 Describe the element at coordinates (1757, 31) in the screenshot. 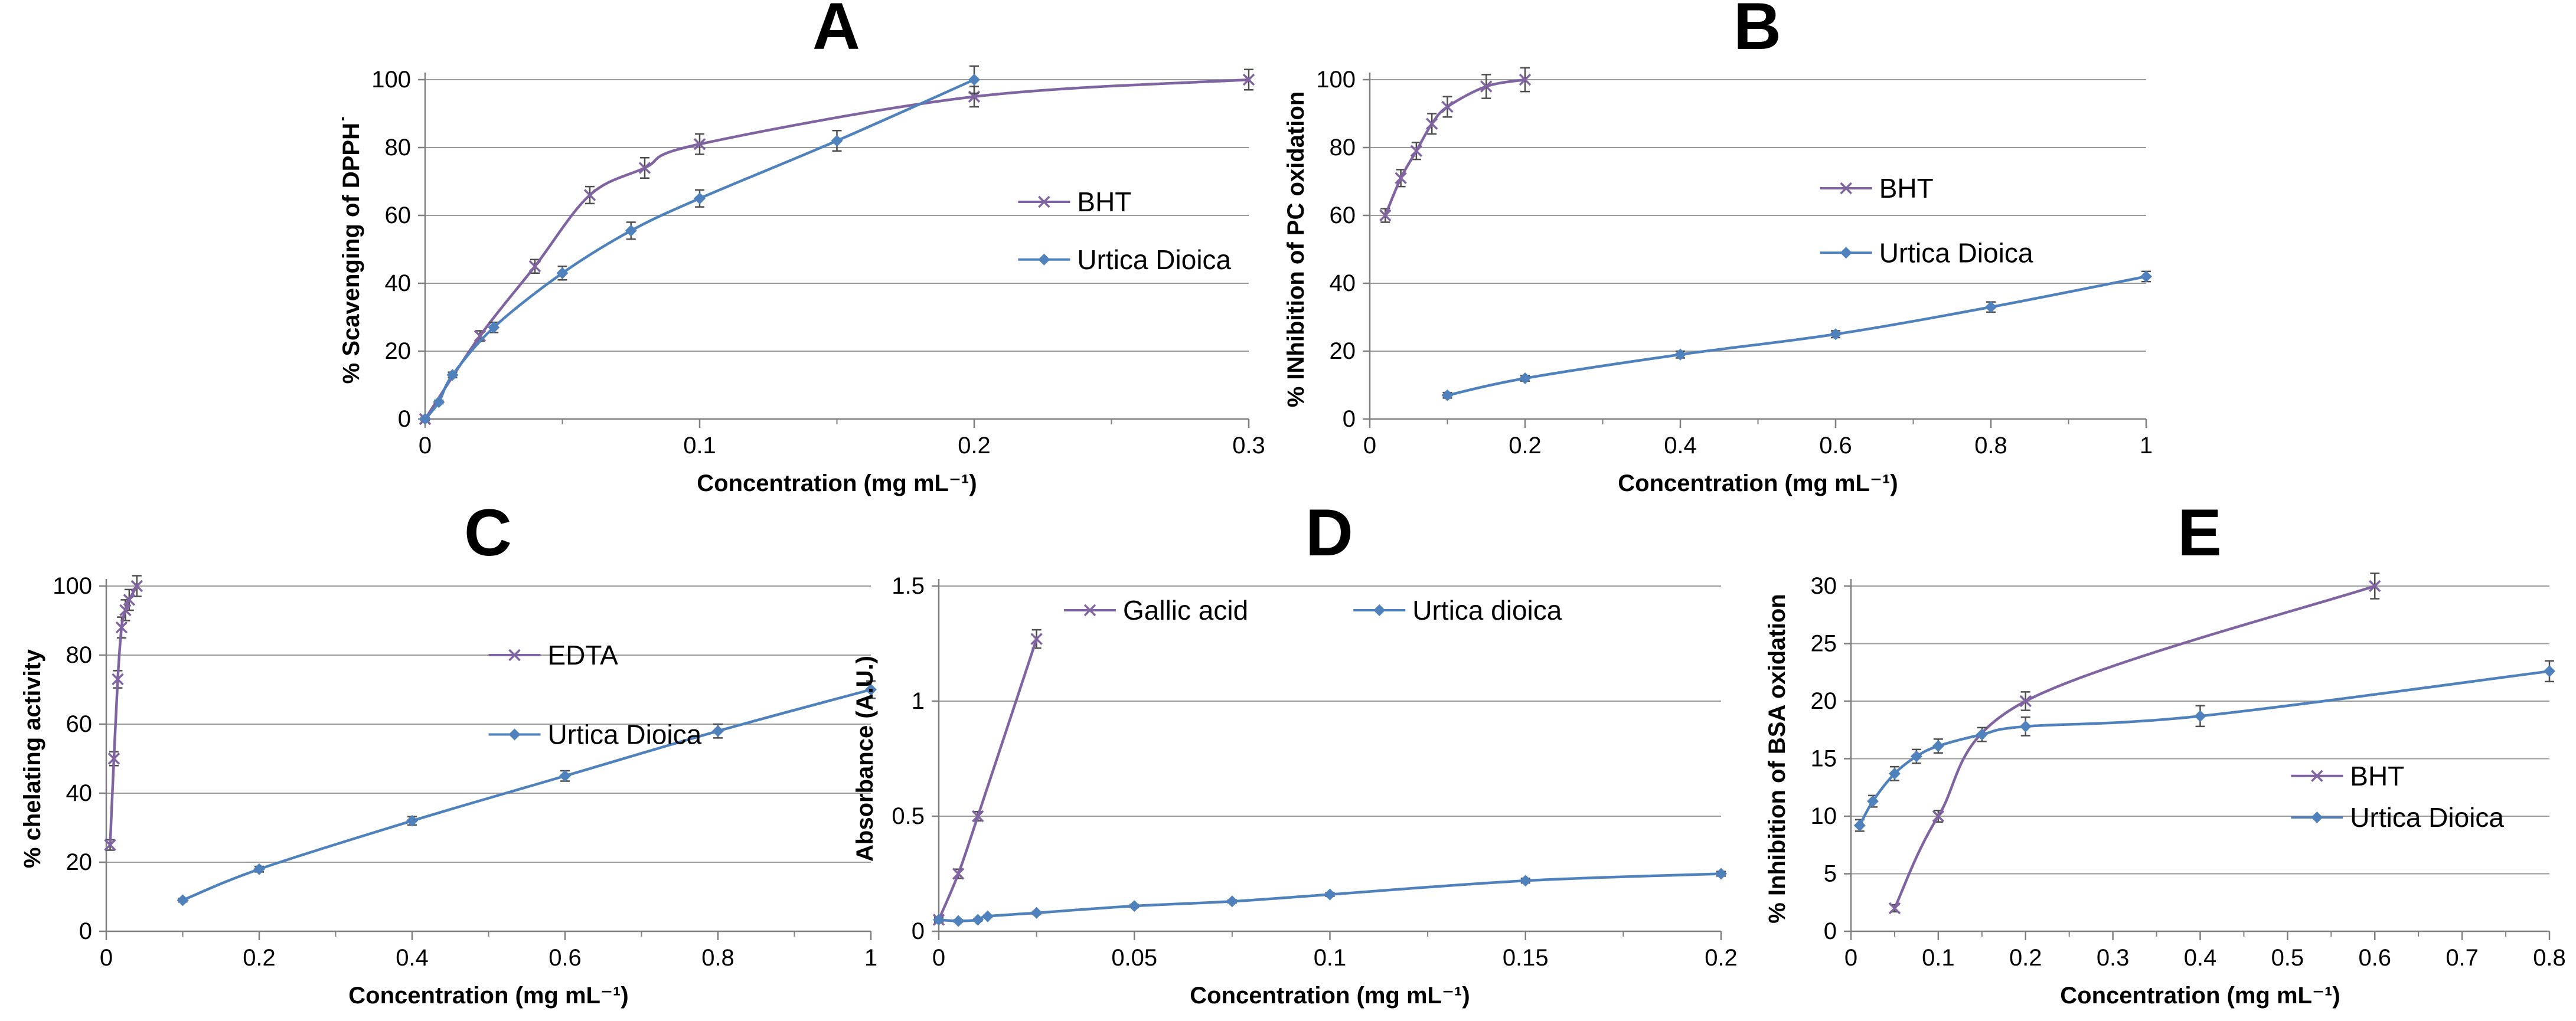

I see `panel-b-title: B` at that location.